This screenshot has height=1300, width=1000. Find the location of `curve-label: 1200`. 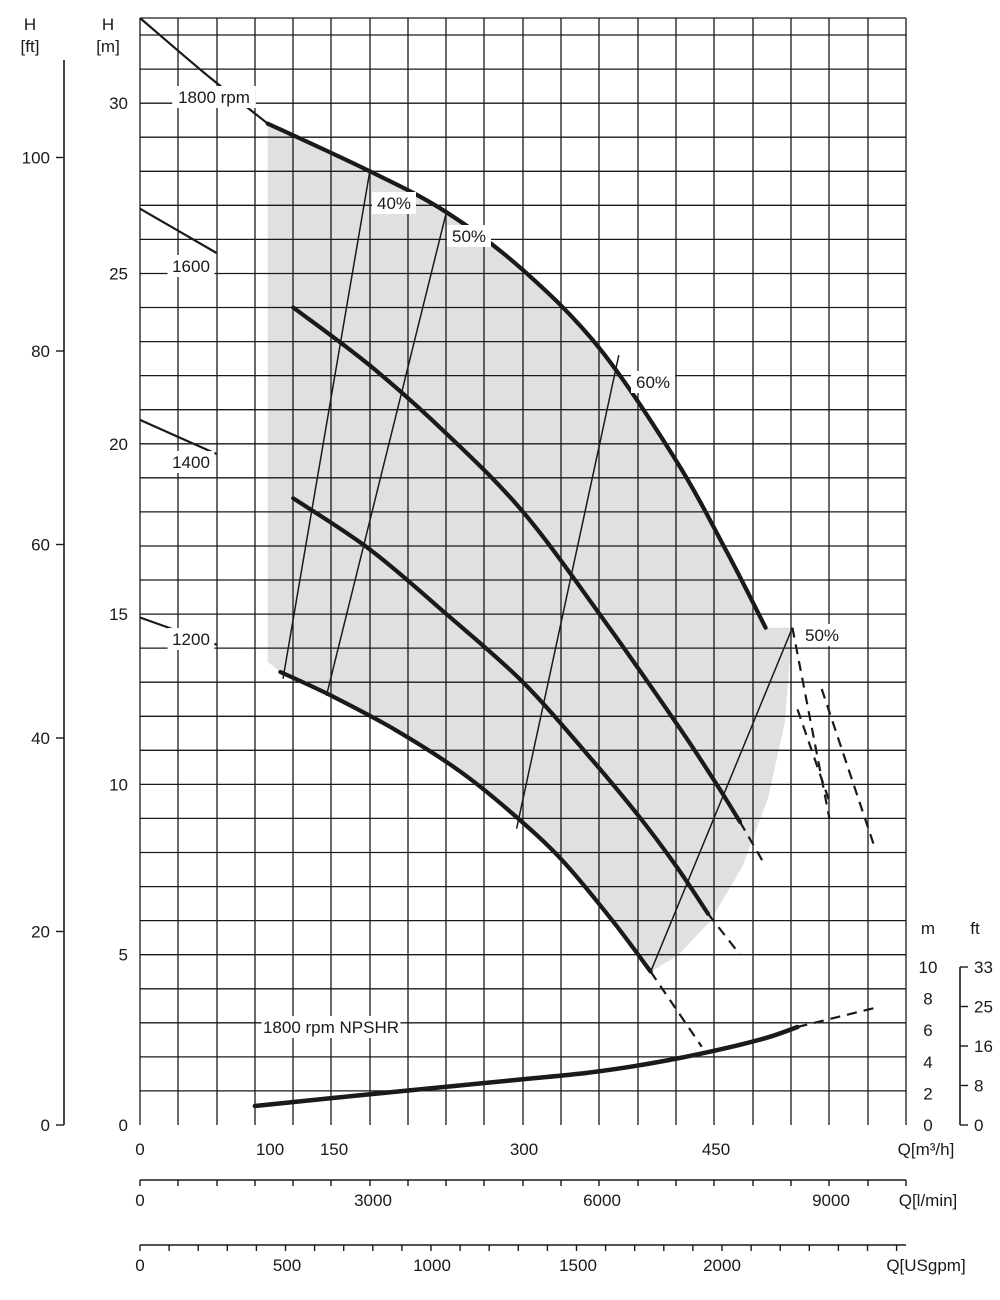

curve-label: 1200 is located at coordinates (191, 639).